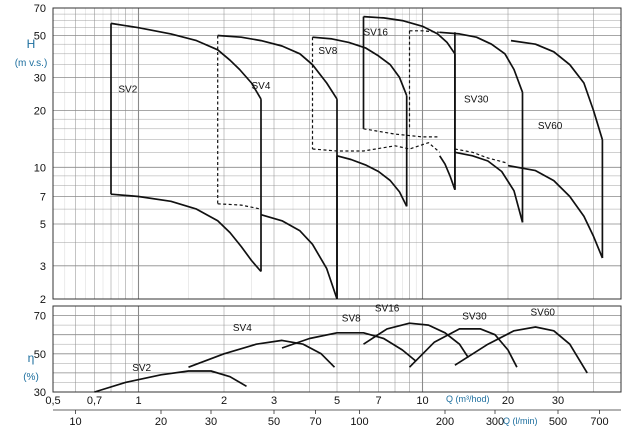 This screenshot has width=640, height=438. Describe the element at coordinates (161, 422) in the screenshot. I see `x-tick-label-lmin: 20` at that location.